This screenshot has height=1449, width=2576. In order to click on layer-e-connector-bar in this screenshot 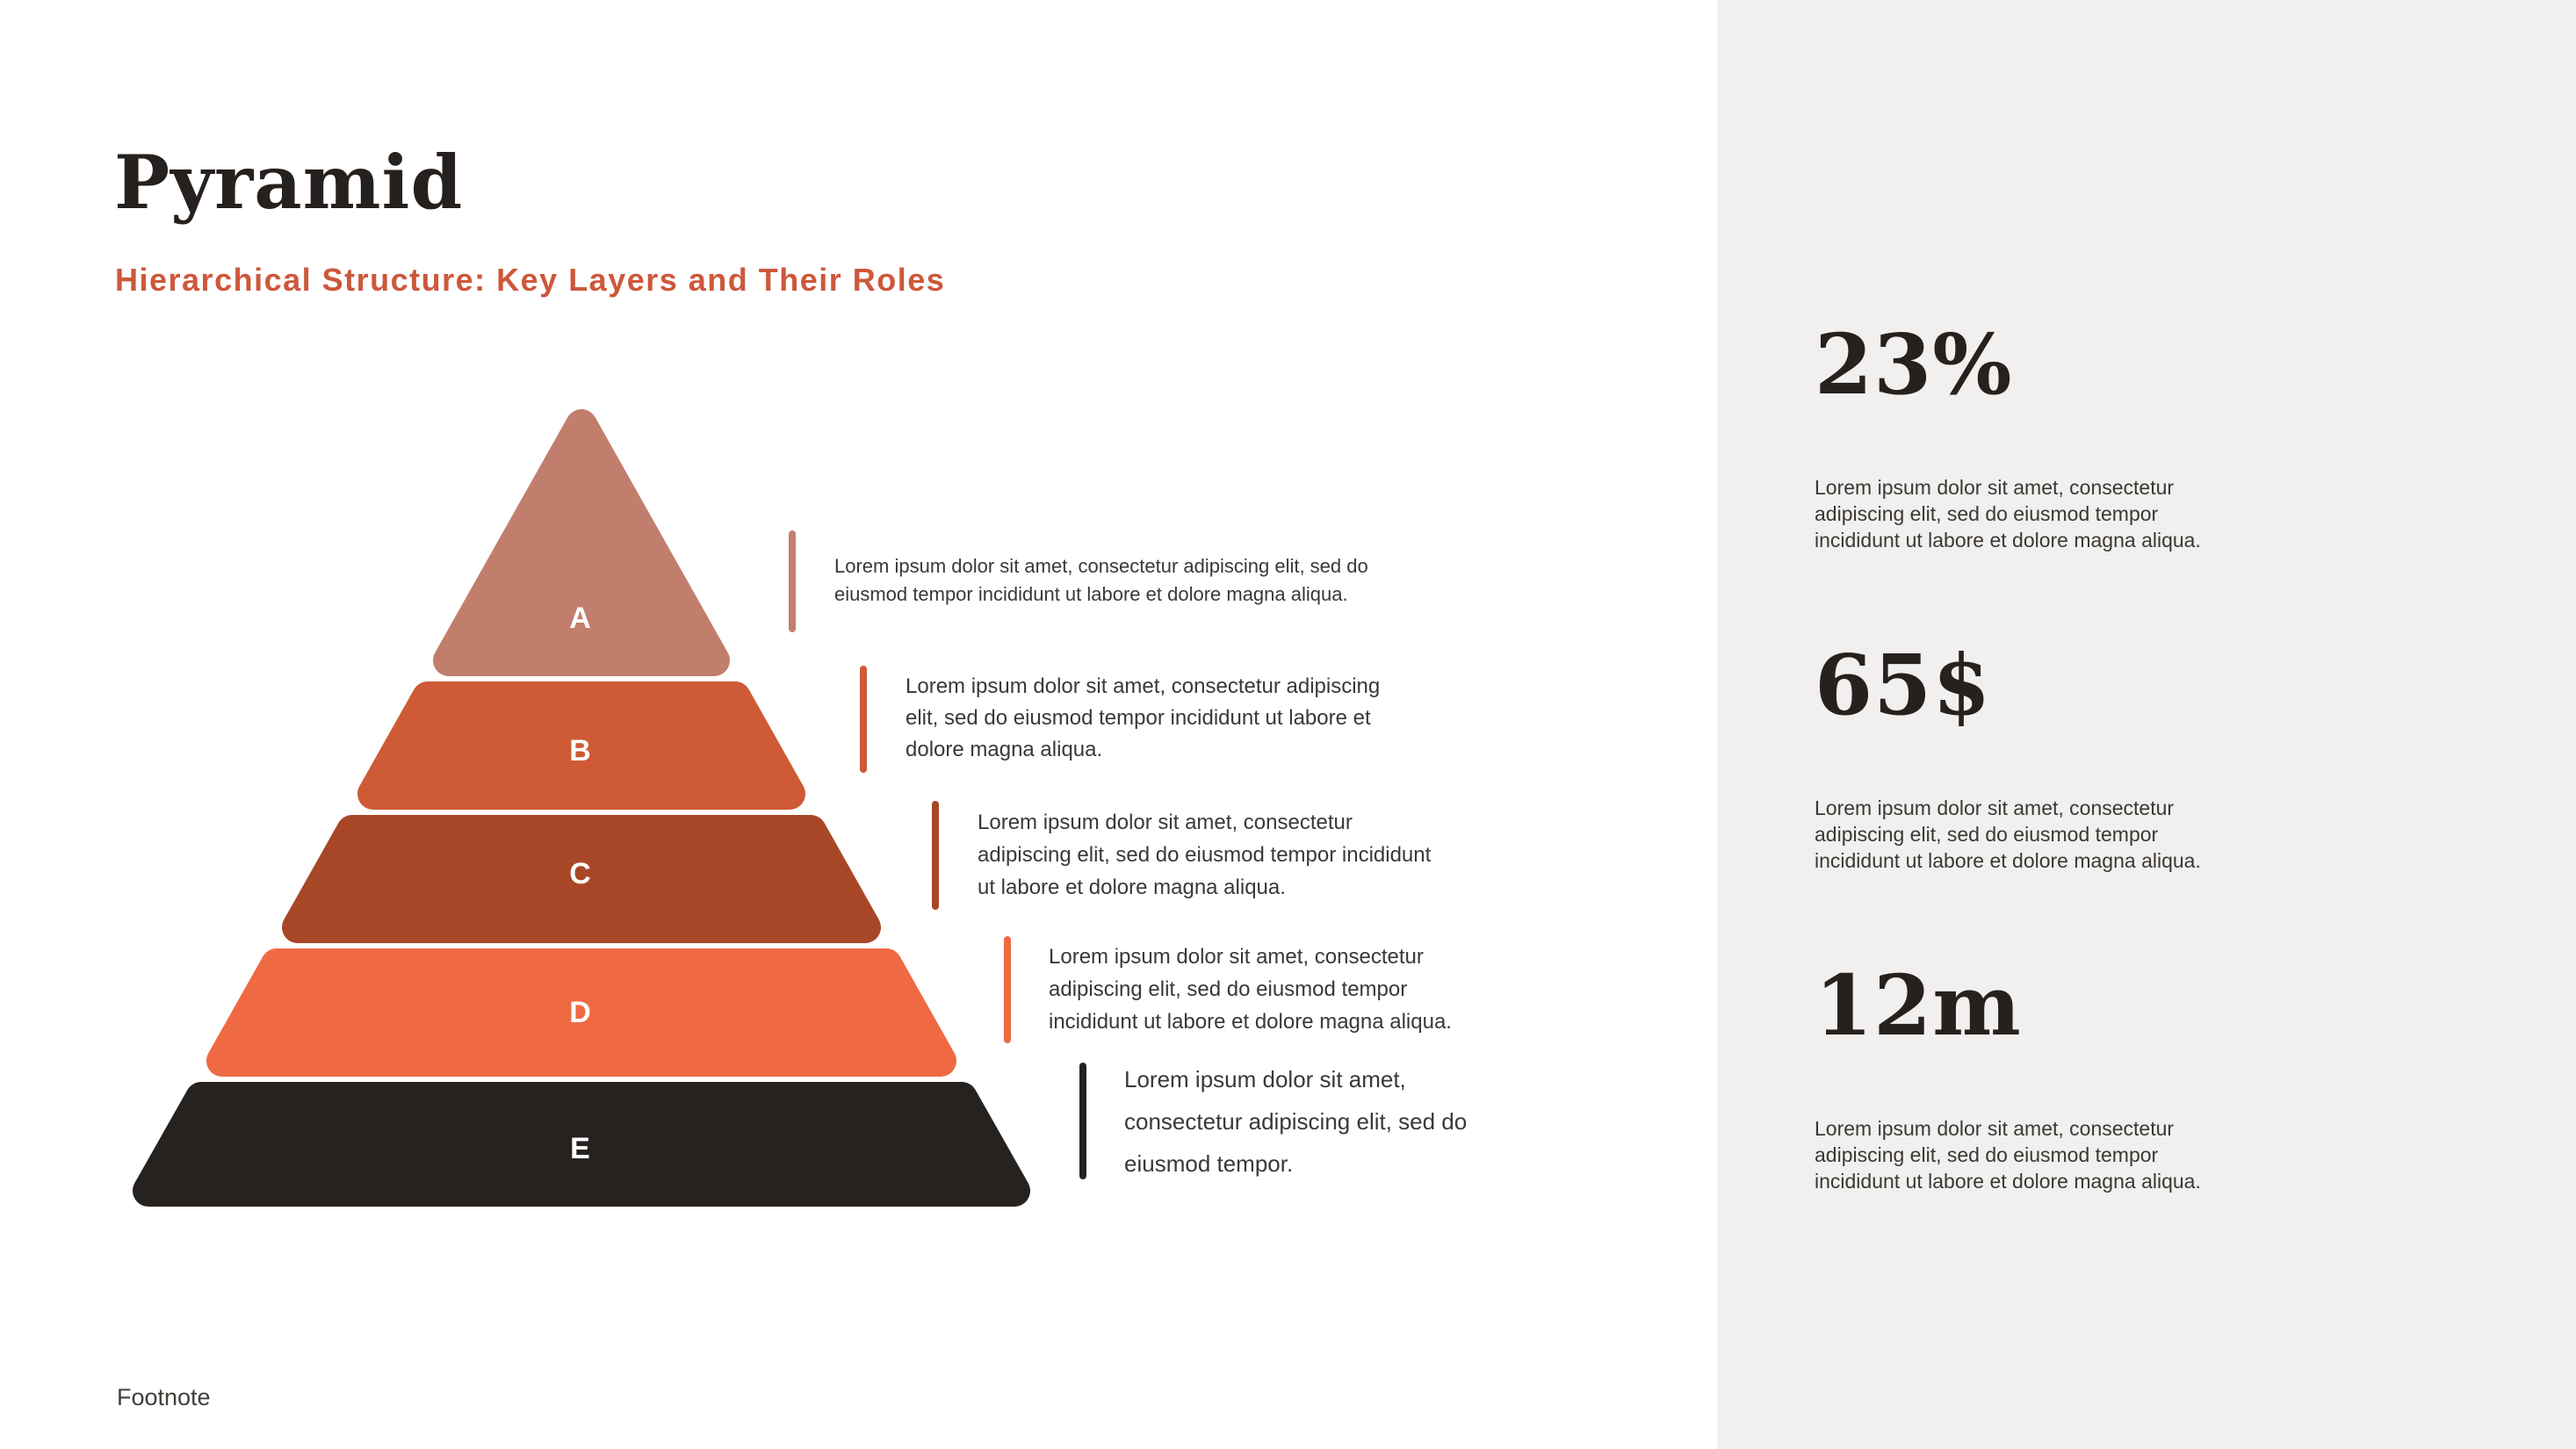, I will do `click(1082, 1121)`.